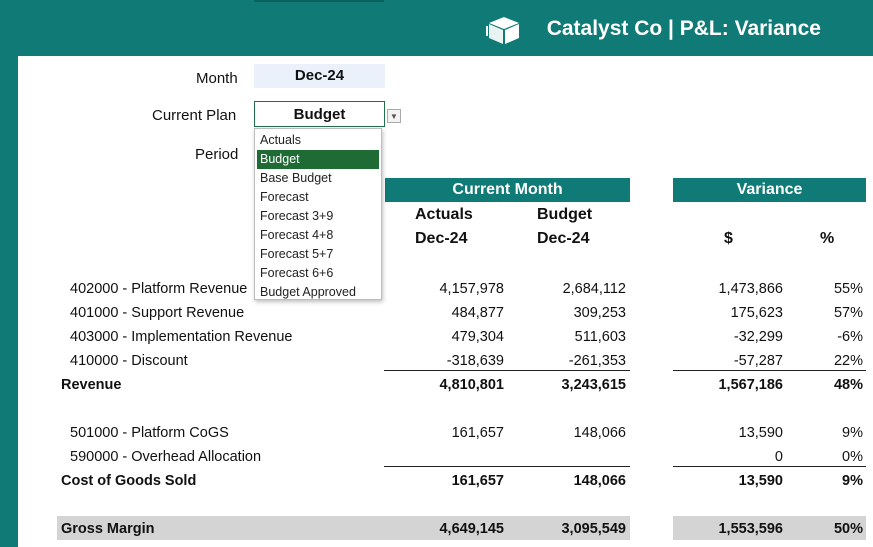 This screenshot has width=873, height=547. Describe the element at coordinates (594, 289) in the screenshot. I see `cell-budget: 2,684,112` at that location.